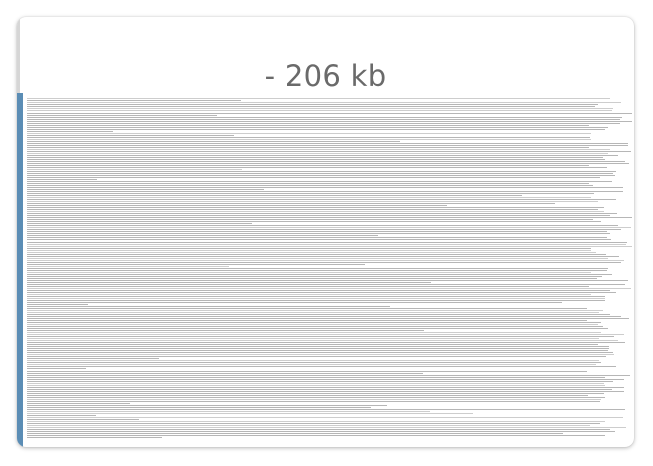 This screenshot has width=653, height=466. Describe the element at coordinates (325, 76) in the screenshot. I see `document-size-label: - 206 kb` at that location.